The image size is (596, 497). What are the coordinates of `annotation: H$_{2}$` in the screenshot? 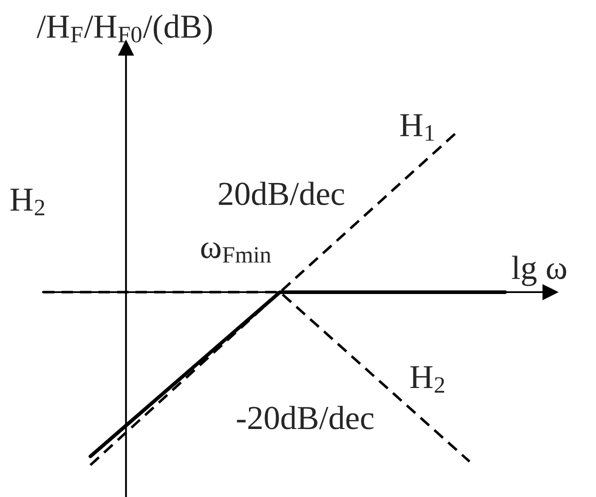 It's located at (27, 202).